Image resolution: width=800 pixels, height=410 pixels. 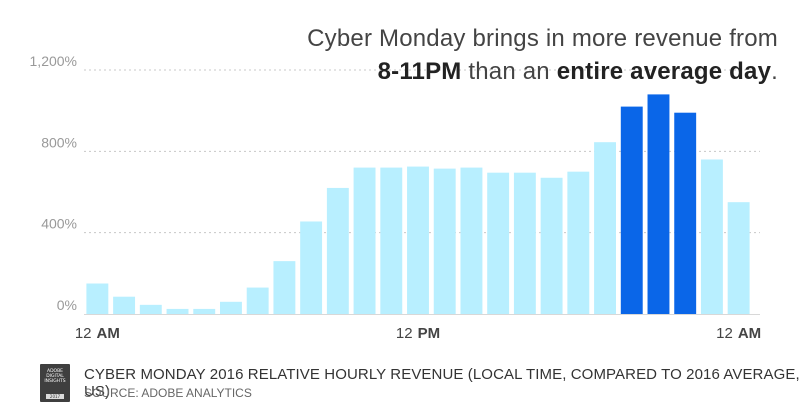 What do you see at coordinates (168, 393) in the screenshot?
I see `chart-source: SOURCE: ADOBE ANALYTICS` at bounding box center [168, 393].